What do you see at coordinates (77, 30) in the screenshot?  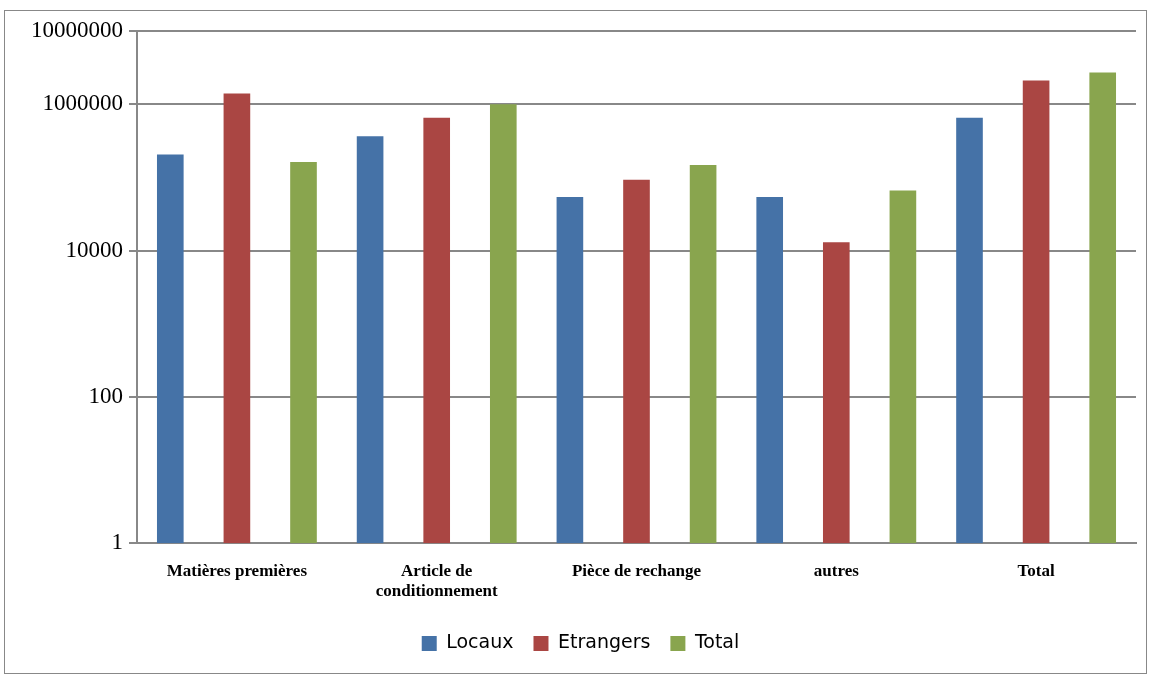 I see `y-tick-label: 10000000` at bounding box center [77, 30].